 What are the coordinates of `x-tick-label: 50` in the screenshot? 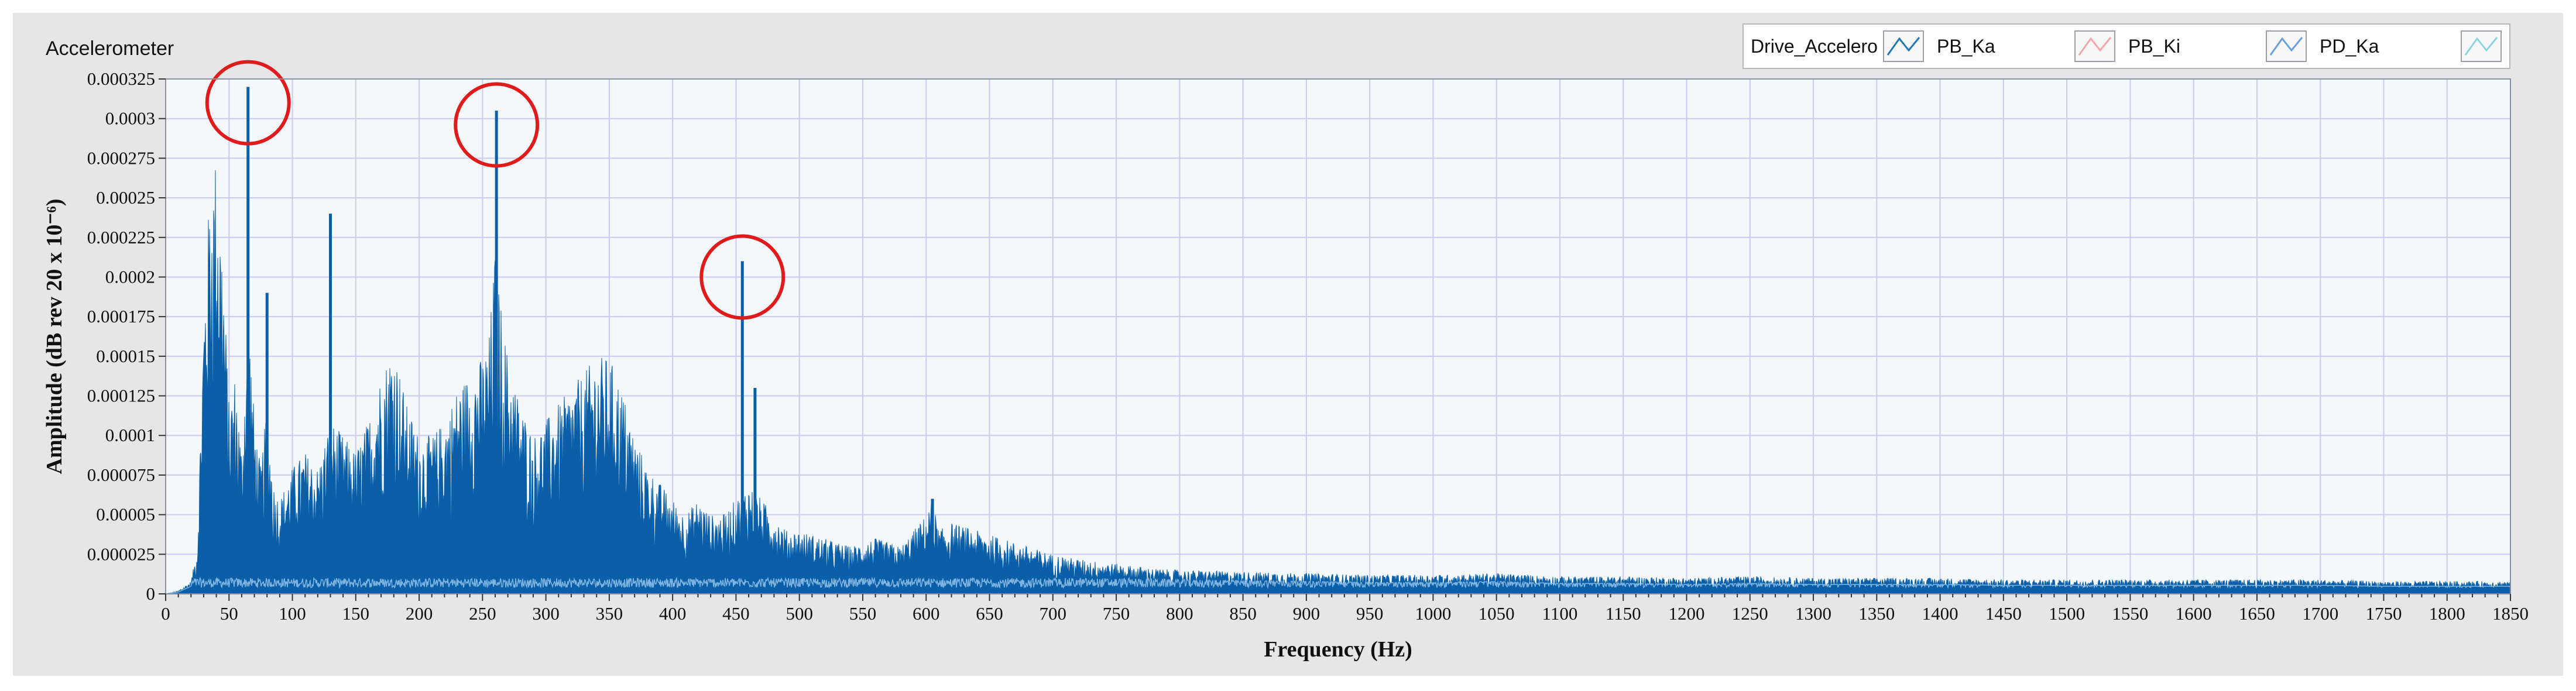 It's located at (229, 613).